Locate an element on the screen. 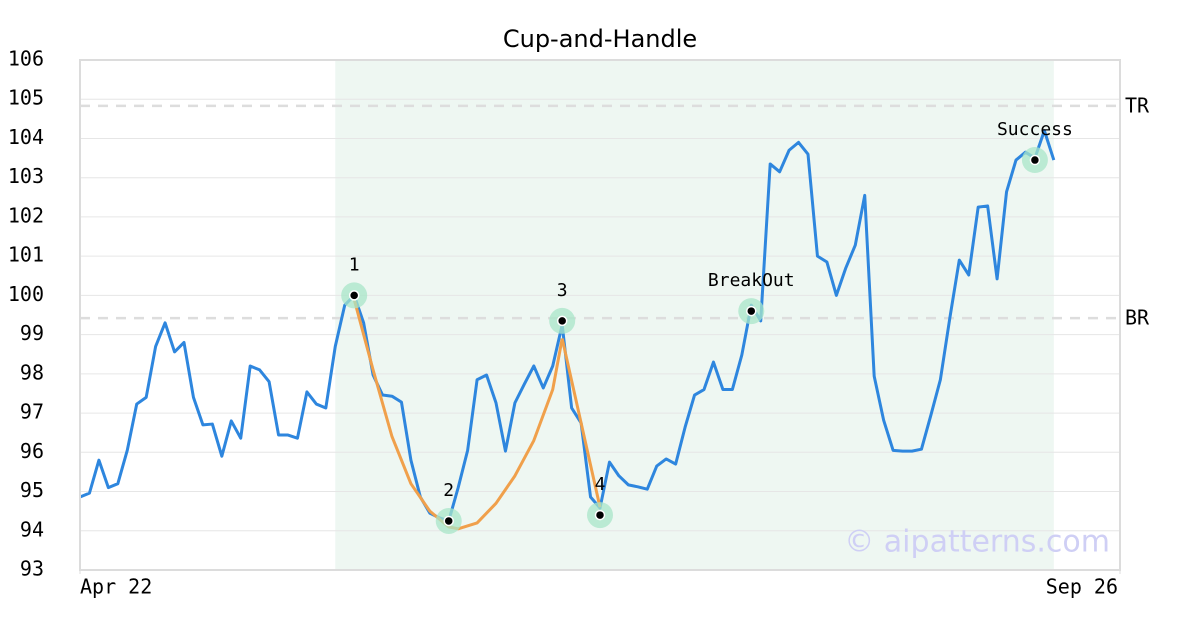  chart-title: Cup-and-Handle is located at coordinates (600, 39).